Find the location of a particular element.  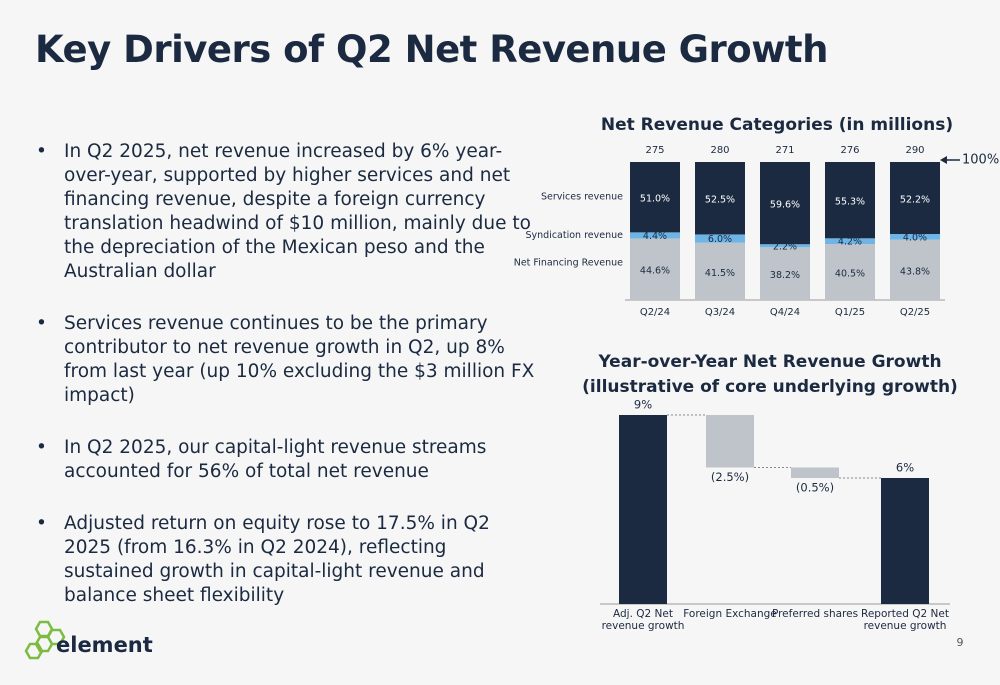

logo-text: element is located at coordinates (104, 645).